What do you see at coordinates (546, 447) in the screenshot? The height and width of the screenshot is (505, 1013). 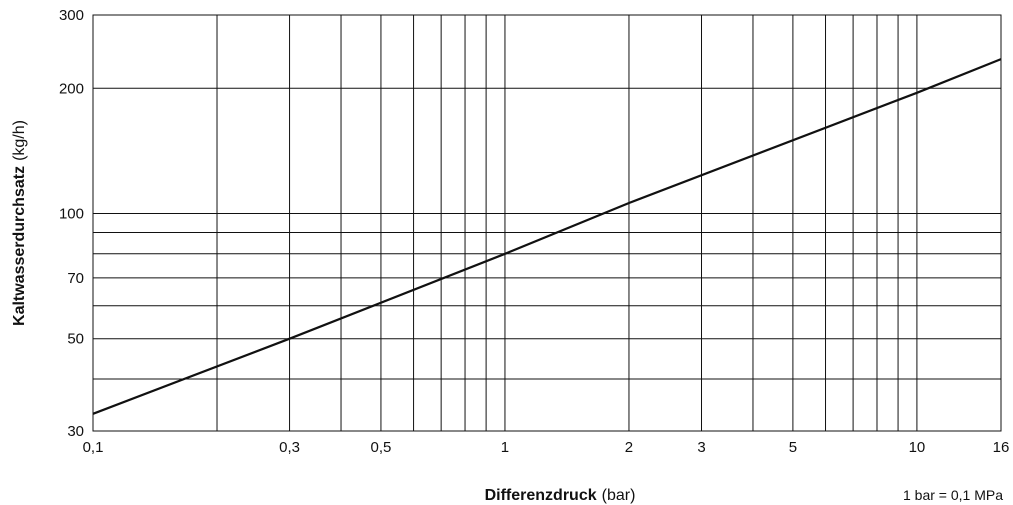 I see `x-tick-labels: 0,1 0,3 0,5 1 2 3 5 10 16` at bounding box center [546, 447].